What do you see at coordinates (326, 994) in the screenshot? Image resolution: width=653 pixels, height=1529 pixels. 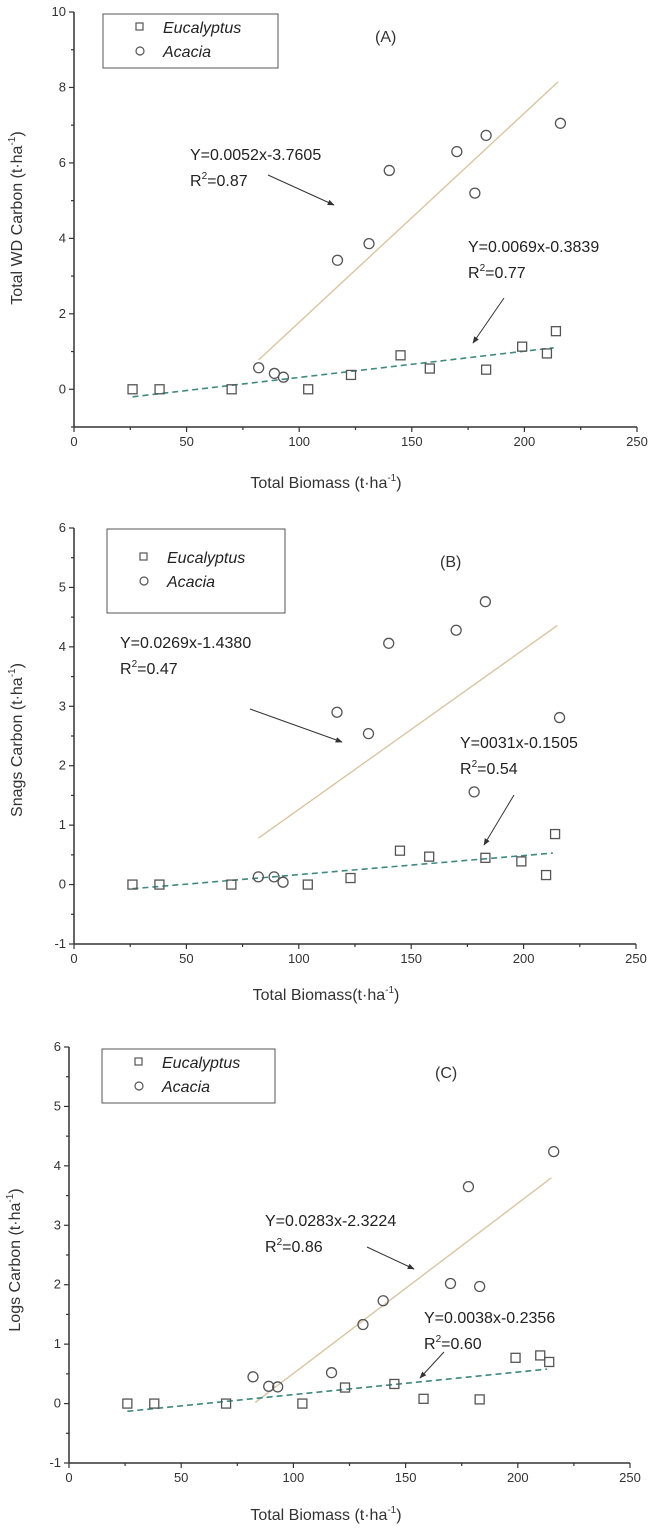 I see `x-axis-label: Total Biomass(t·ha-1)` at bounding box center [326, 994].